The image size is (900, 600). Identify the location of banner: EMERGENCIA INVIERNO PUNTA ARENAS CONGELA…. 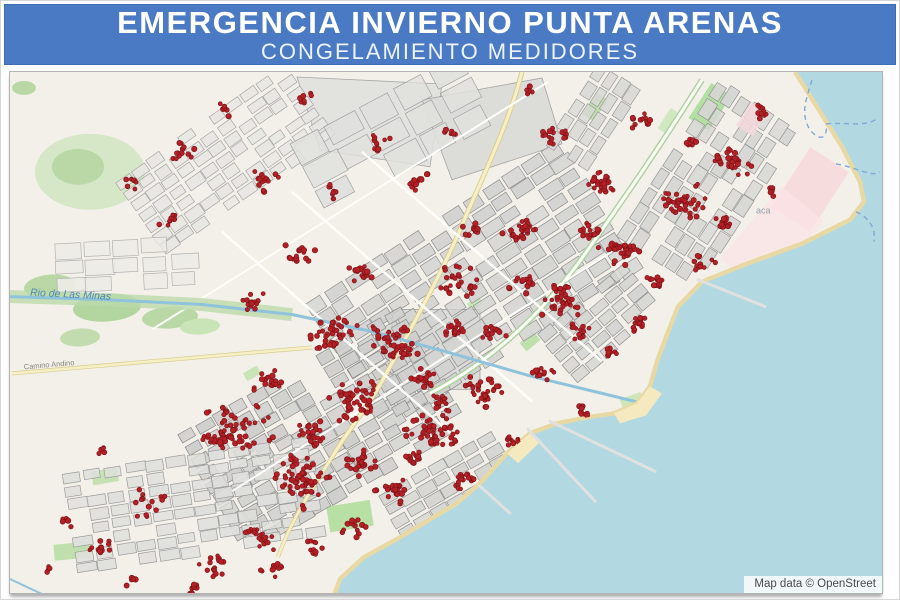
(450, 34).